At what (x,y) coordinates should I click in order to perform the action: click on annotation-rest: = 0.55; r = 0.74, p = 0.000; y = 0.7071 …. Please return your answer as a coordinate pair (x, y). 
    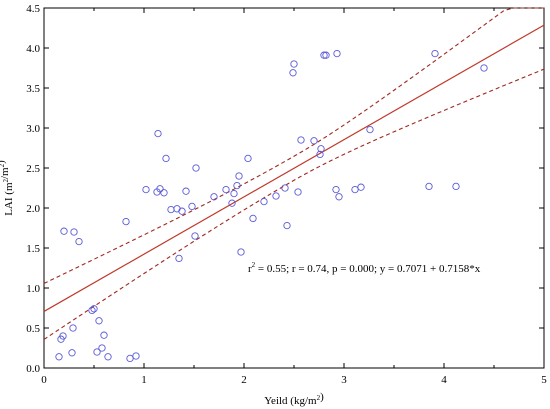
    Looking at the image, I should click on (368, 269).